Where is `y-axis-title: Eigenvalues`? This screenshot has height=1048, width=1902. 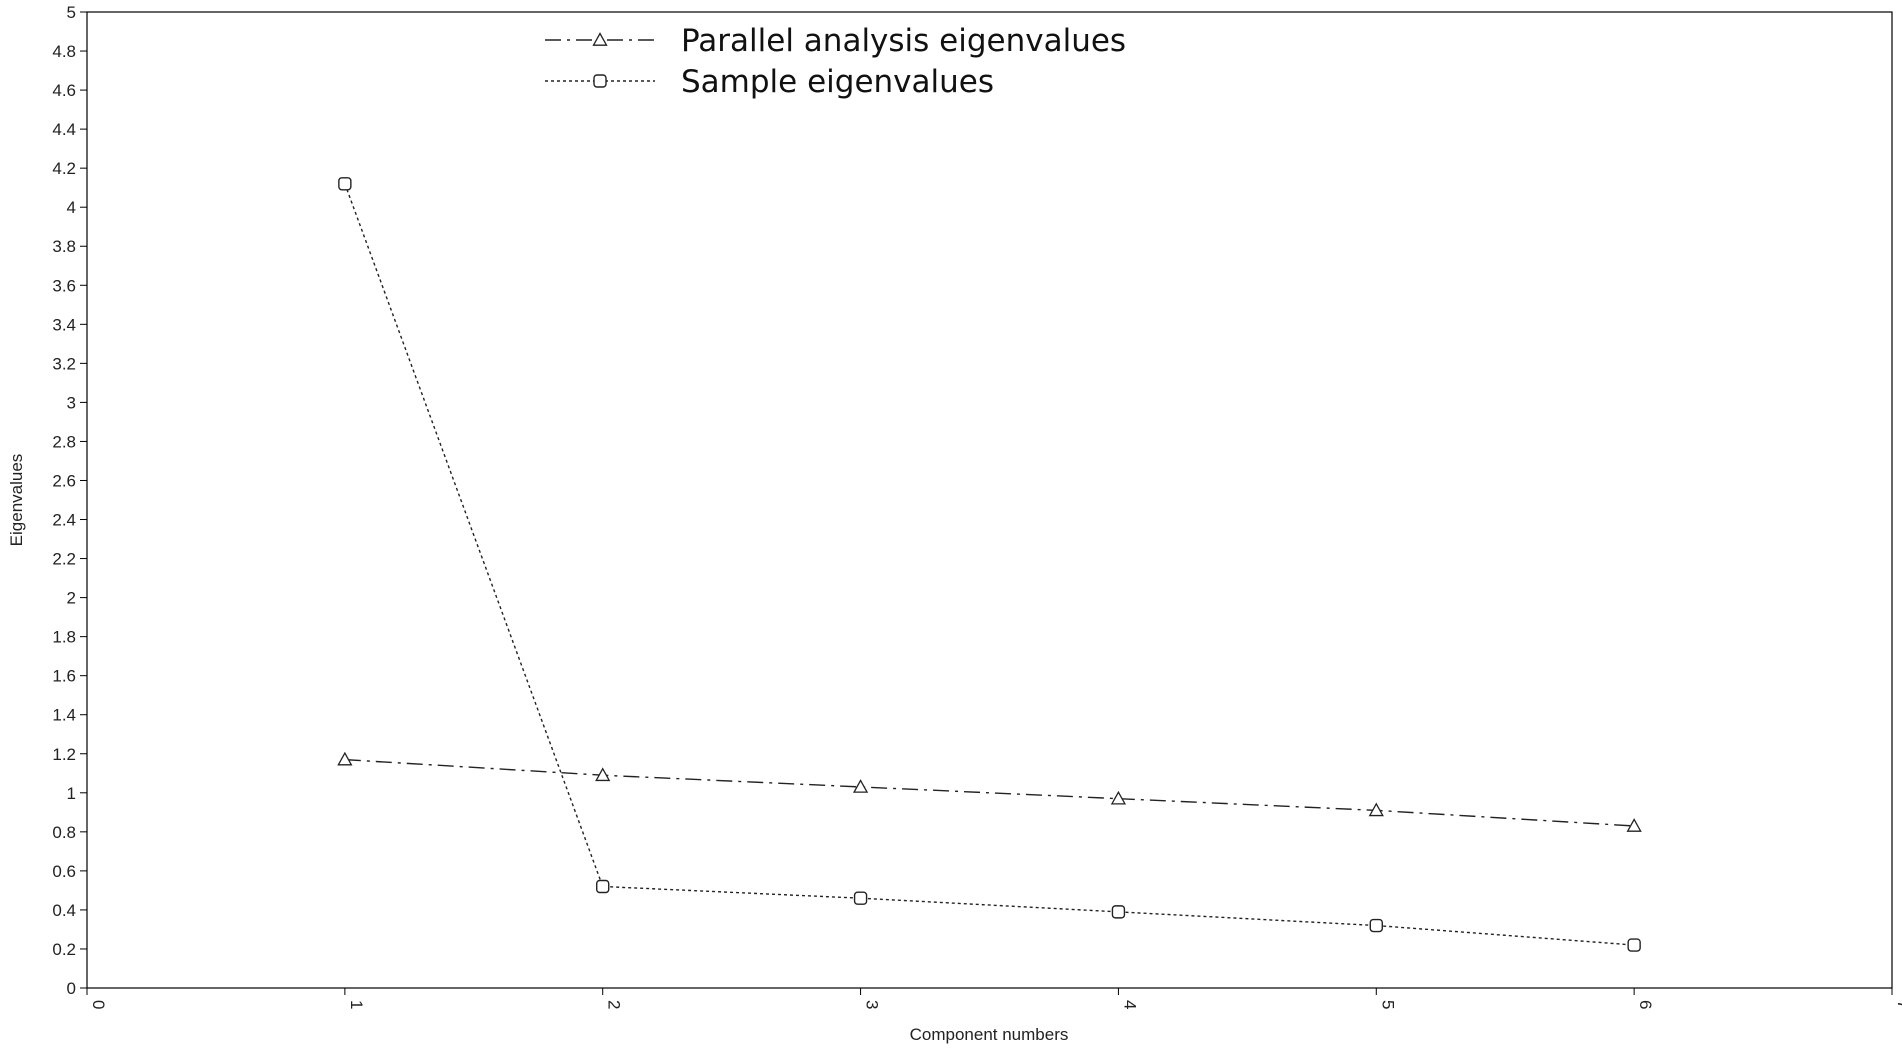
y-axis-title: Eigenvalues is located at coordinates (16, 500).